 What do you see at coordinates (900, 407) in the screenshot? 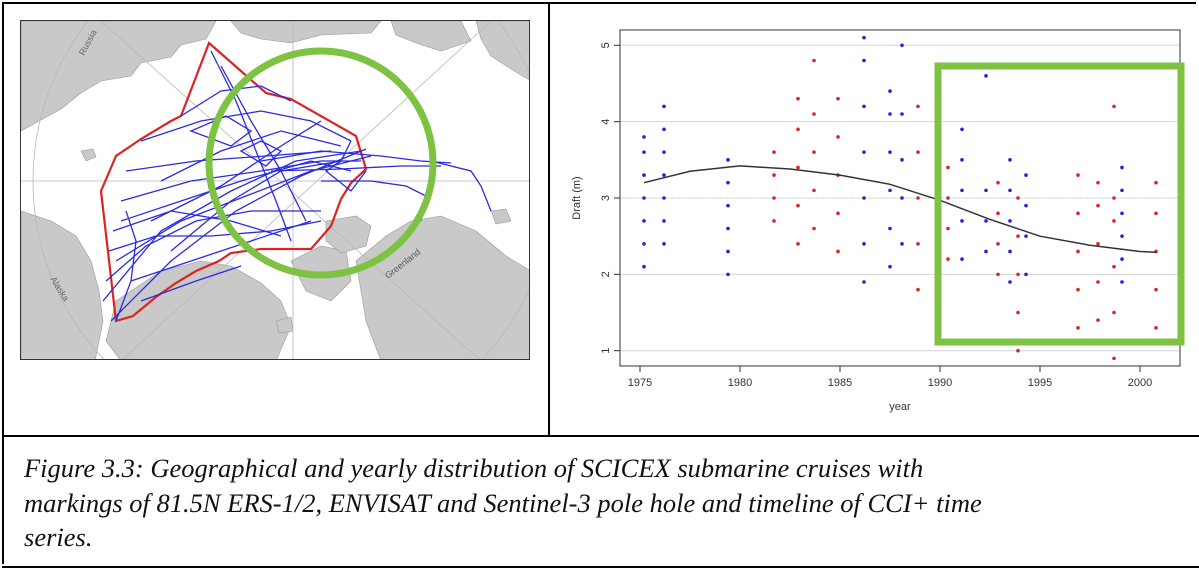
I see `x-axis-label: year` at bounding box center [900, 407].